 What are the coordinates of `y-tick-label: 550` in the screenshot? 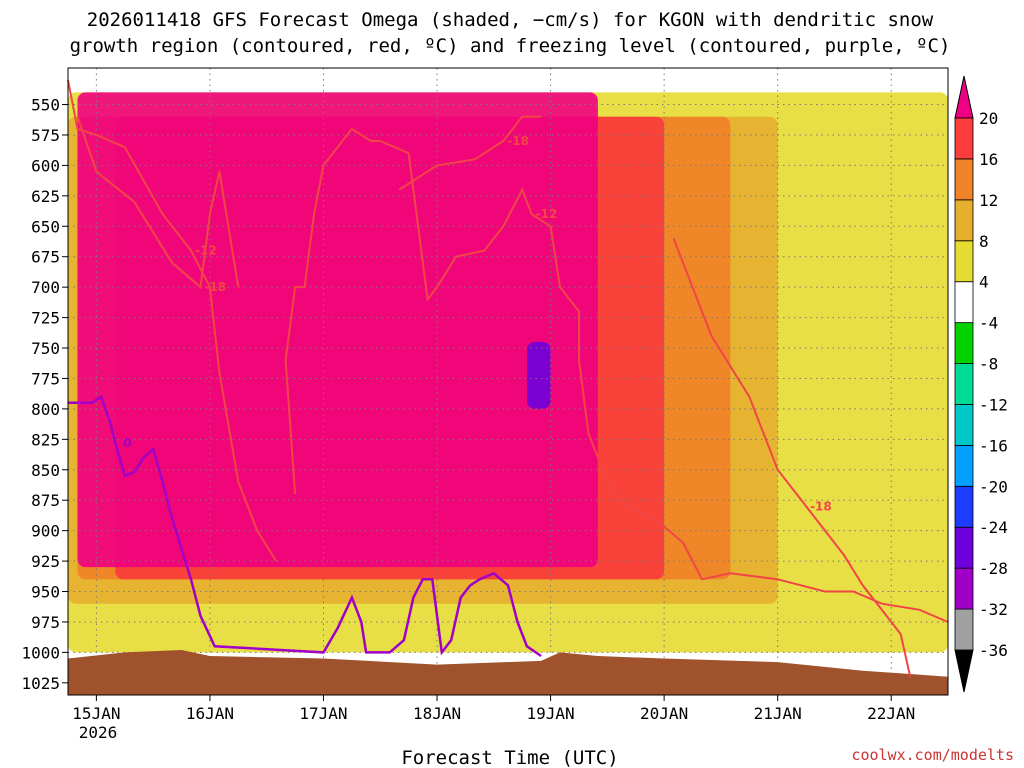 It's located at (45, 105).